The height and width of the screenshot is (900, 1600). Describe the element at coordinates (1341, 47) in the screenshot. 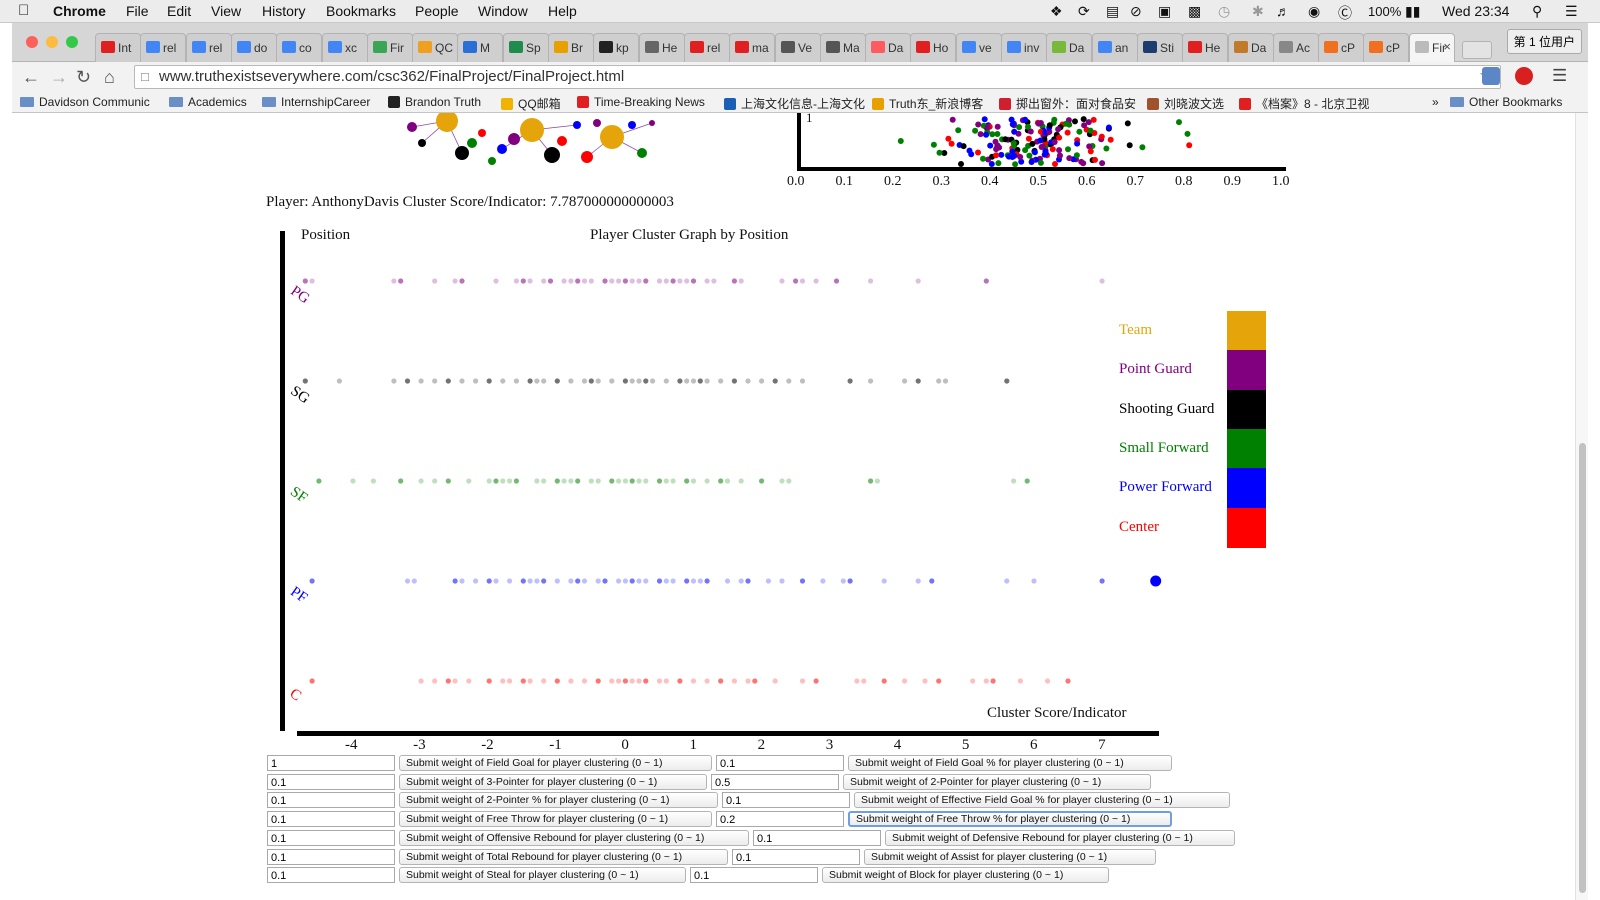

I see `browser-tab: cP` at that location.